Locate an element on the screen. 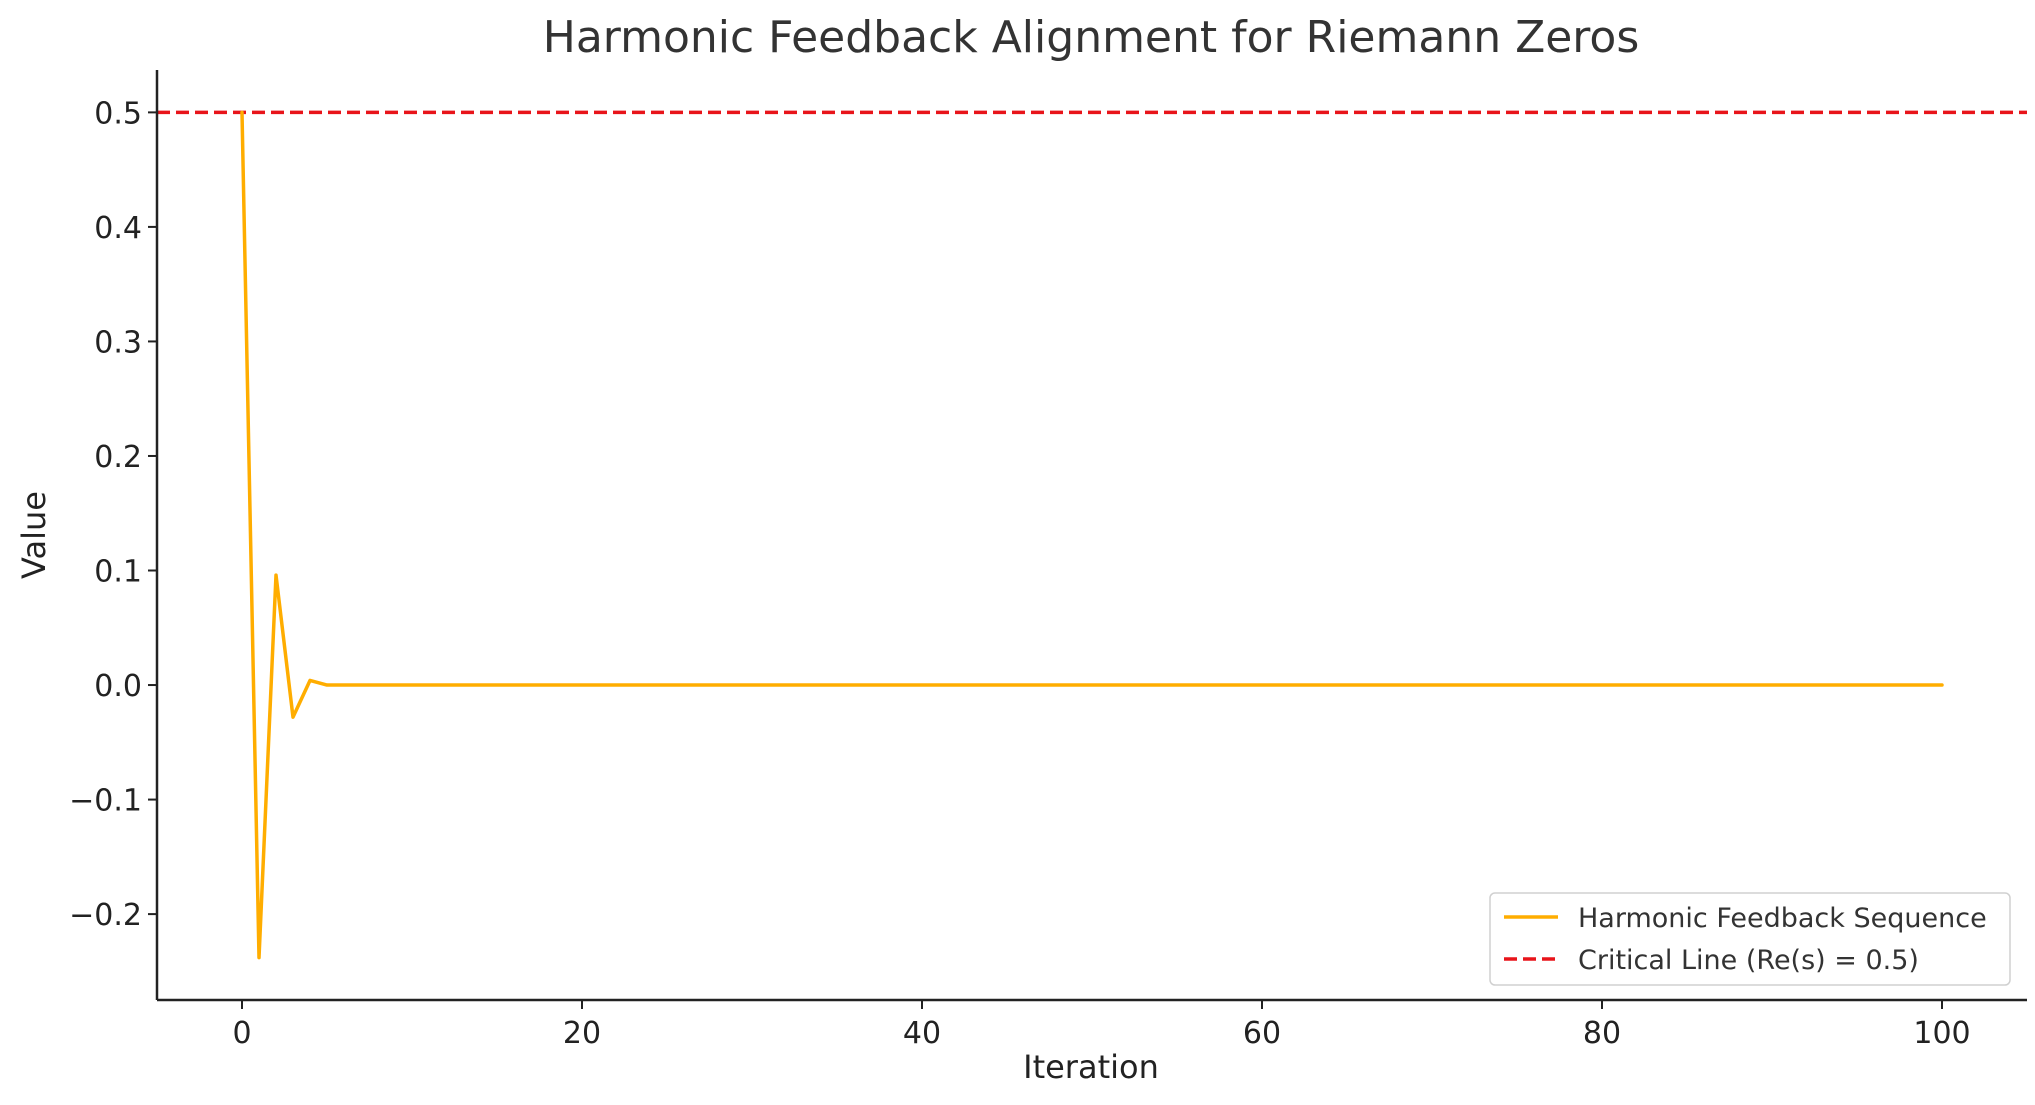 This screenshot has height=1105, width=2035. legend-label-critical-line: Critical Line (Re(s) = 0.5) is located at coordinates (1748, 960).